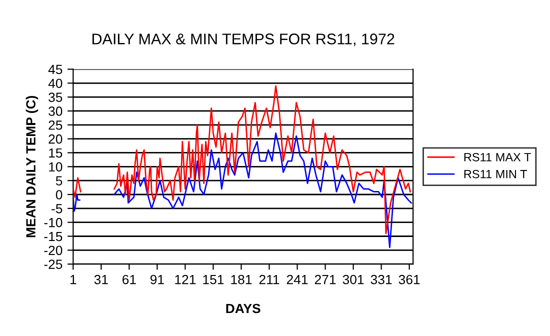  I want to click on x-tick-label: 31, so click(101, 279).